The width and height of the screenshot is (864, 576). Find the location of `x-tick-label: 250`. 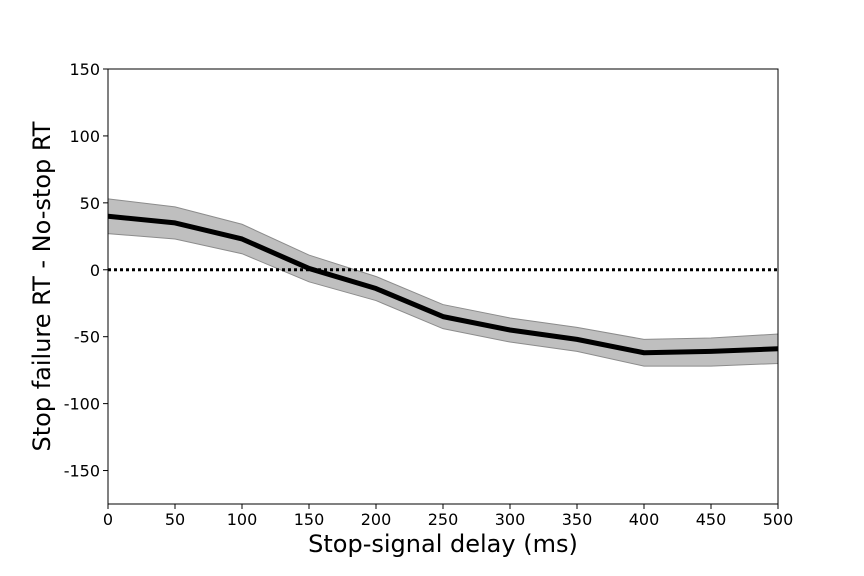

x-tick-label: 250 is located at coordinates (443, 519).